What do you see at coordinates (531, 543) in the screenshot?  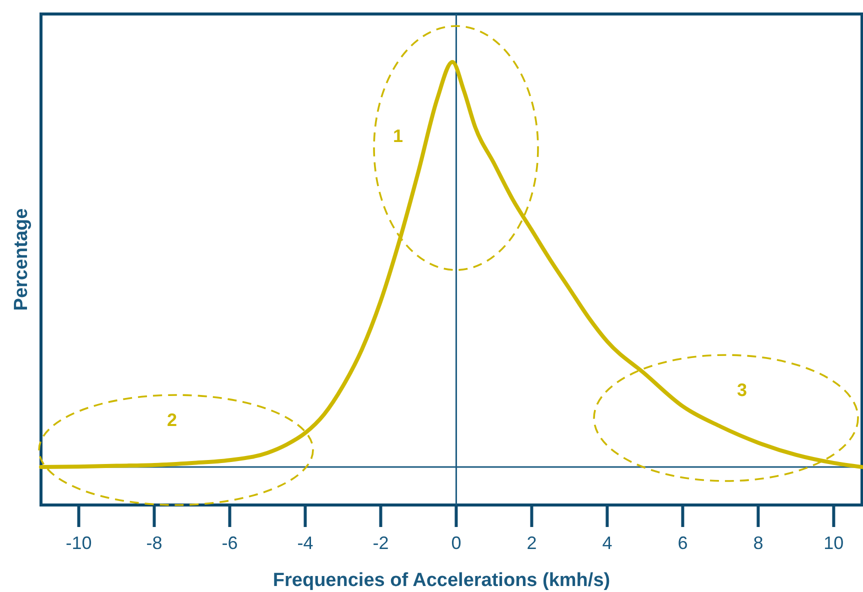 I see `x-tick-label: 2` at bounding box center [531, 543].